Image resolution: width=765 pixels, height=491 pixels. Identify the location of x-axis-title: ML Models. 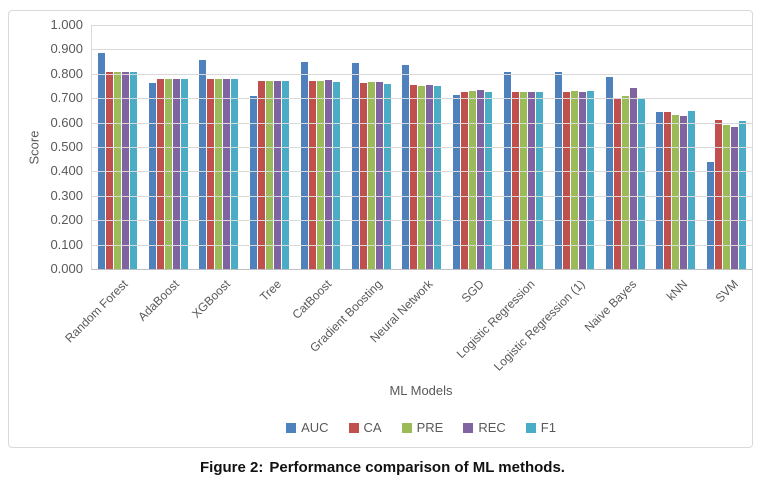
(421, 390).